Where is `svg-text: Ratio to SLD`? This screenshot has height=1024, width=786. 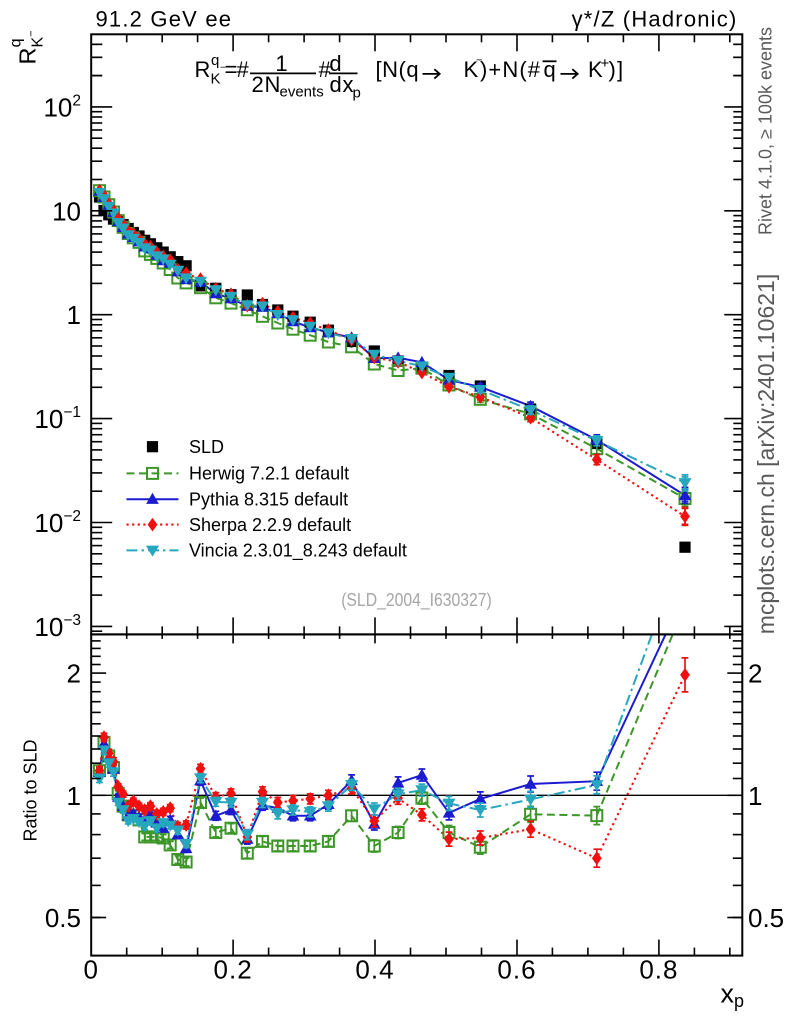 svg-text: Ratio to SLD is located at coordinates (31, 790).